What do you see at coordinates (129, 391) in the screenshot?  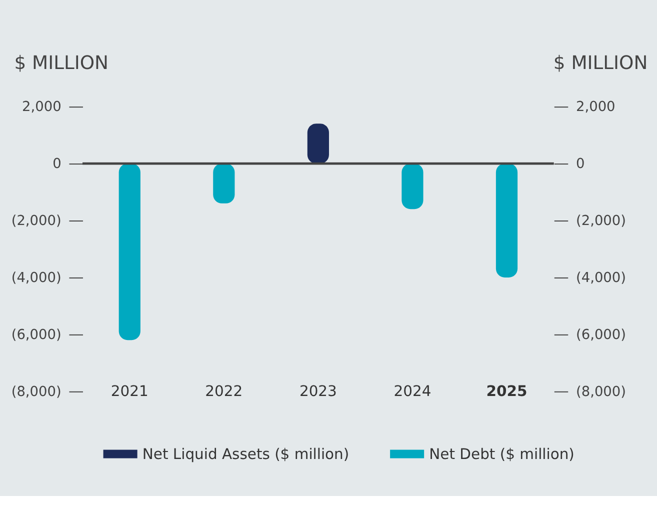 I see `x-tick-label: 2021` at bounding box center [129, 391].